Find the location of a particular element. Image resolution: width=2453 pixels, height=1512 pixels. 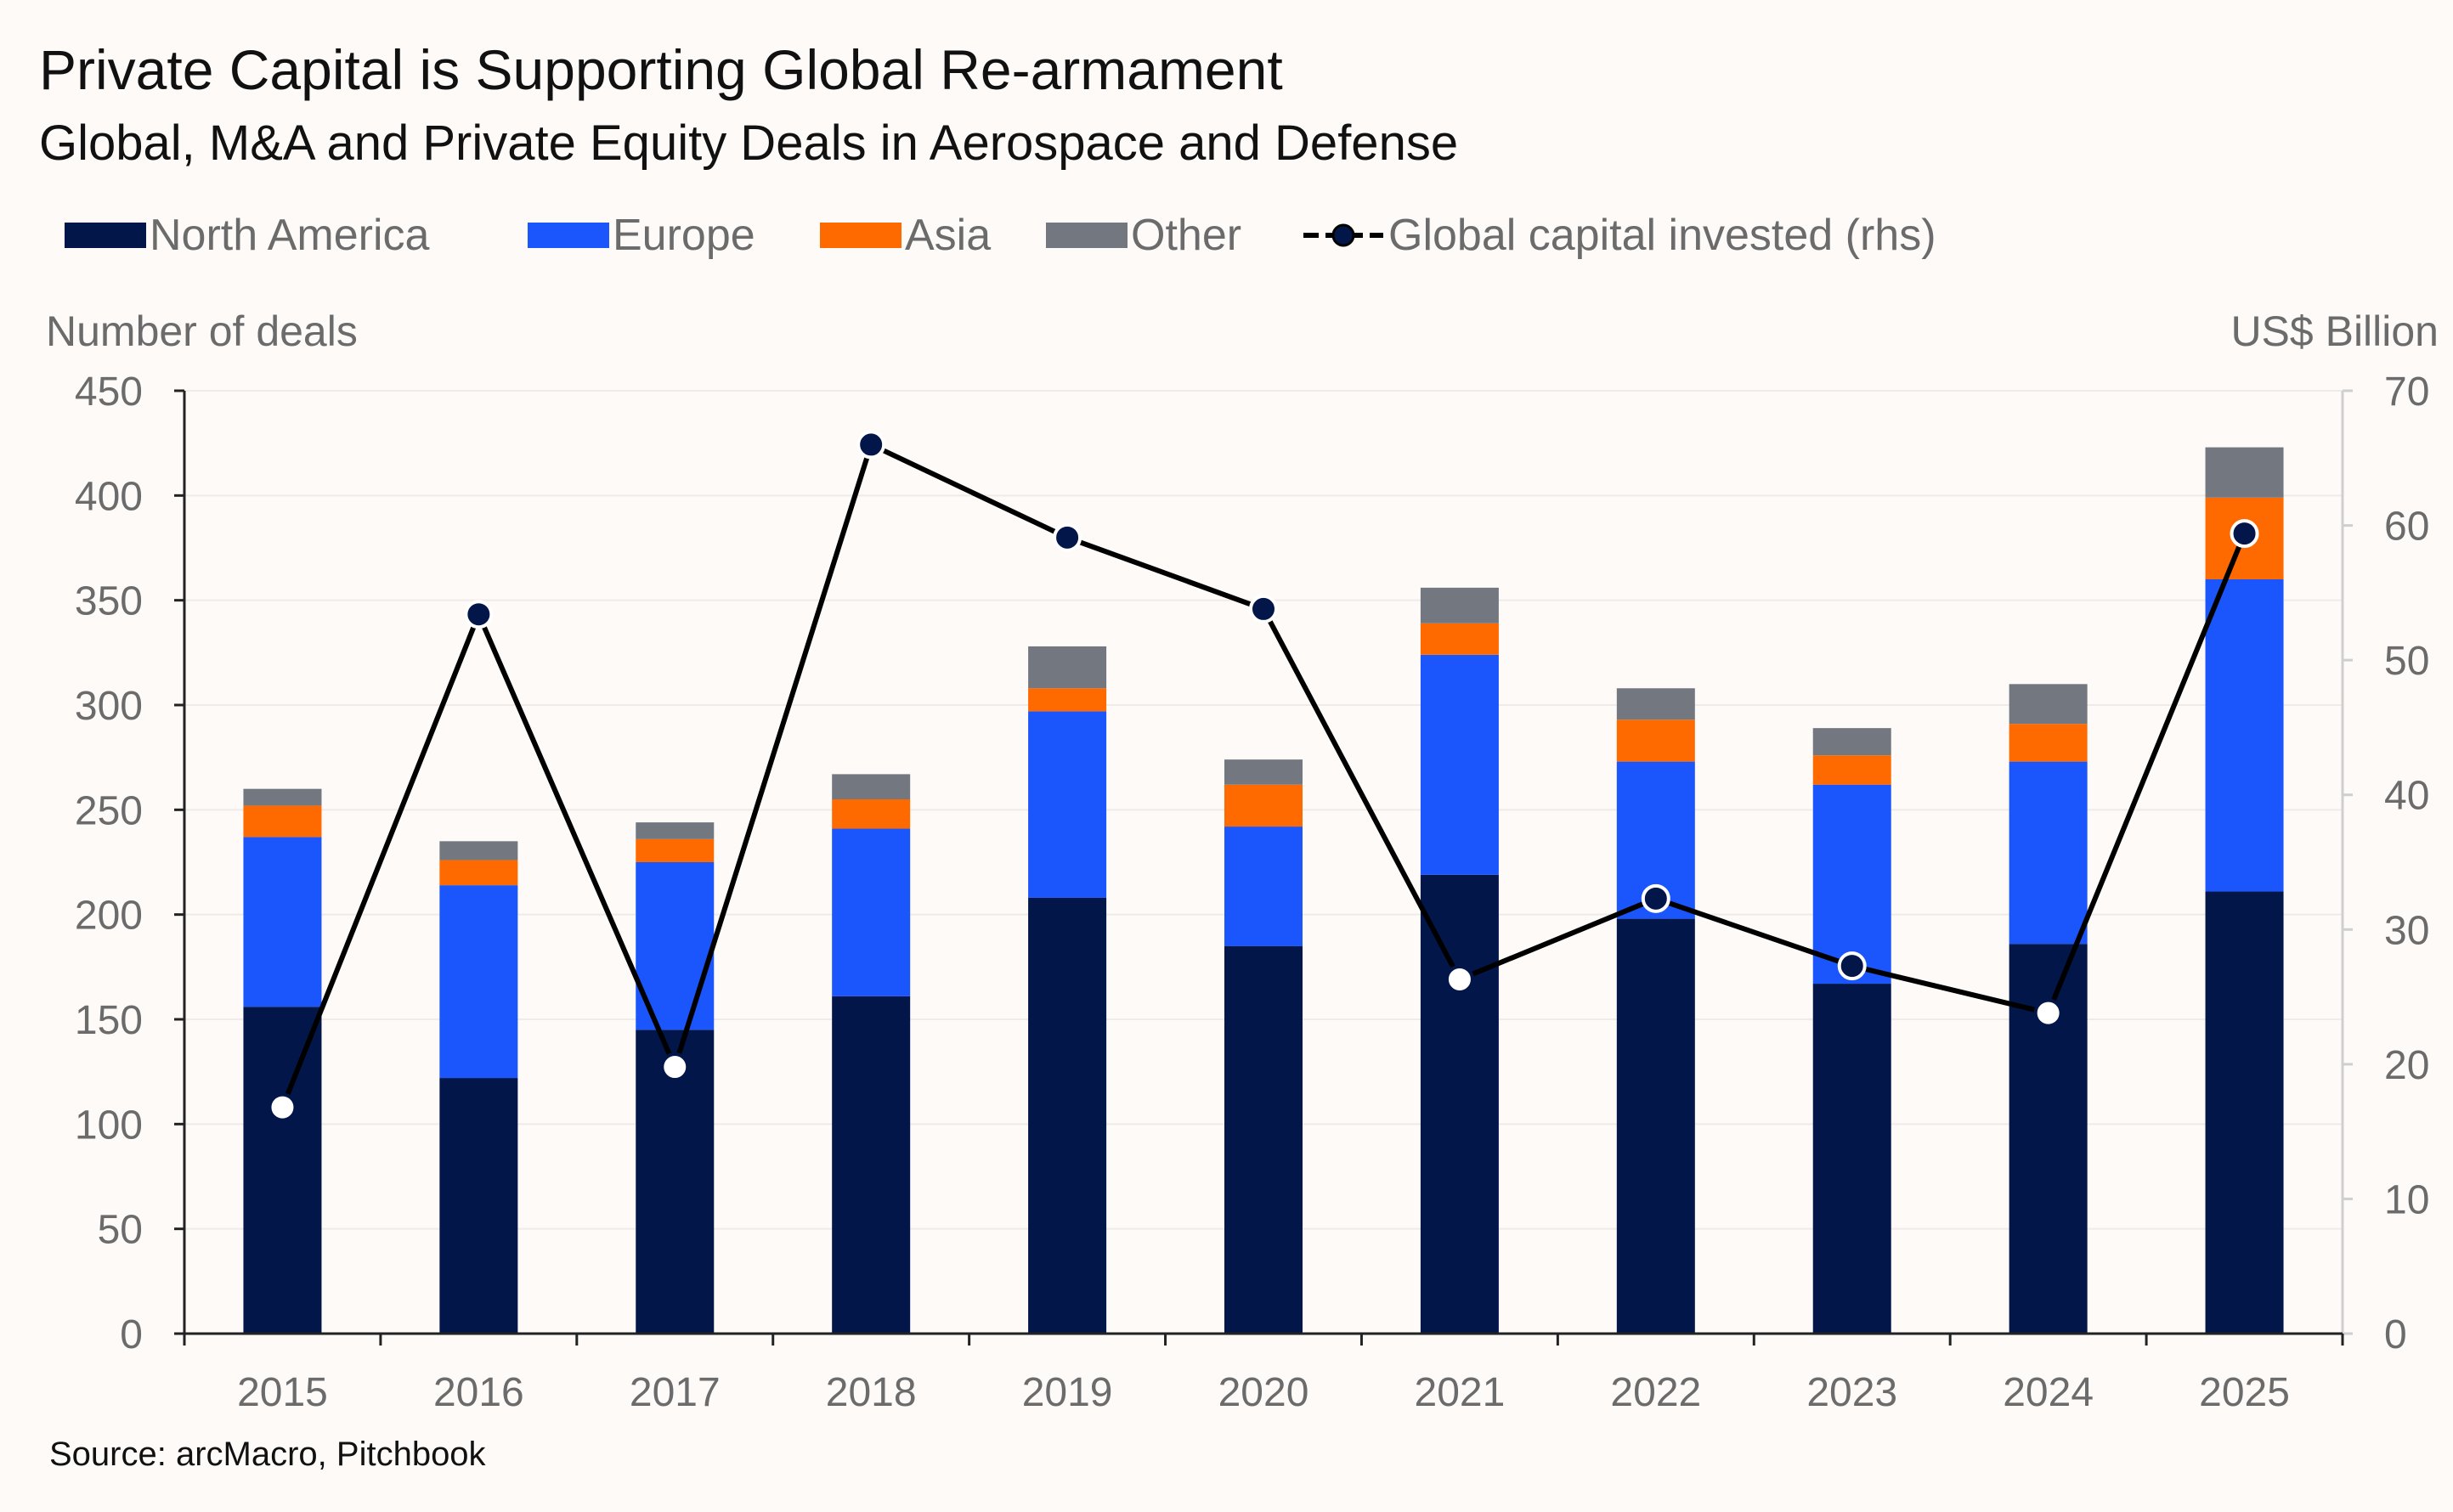

bar-europe-2020 is located at coordinates (1263, 886).